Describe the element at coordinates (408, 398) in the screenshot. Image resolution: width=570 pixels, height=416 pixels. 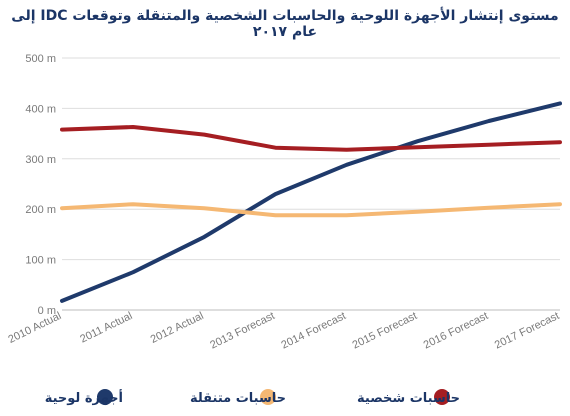
I see `legend-label: حاسبات شخصية` at that location.